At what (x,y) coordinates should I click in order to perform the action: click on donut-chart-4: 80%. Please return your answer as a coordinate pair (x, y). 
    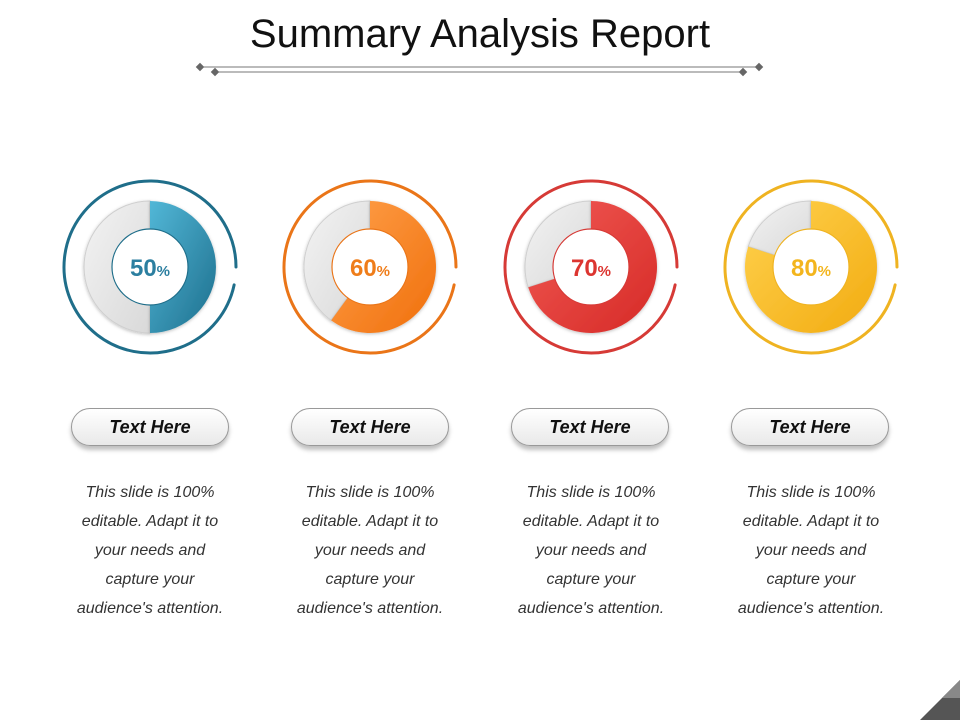
    Looking at the image, I should click on (811, 267).